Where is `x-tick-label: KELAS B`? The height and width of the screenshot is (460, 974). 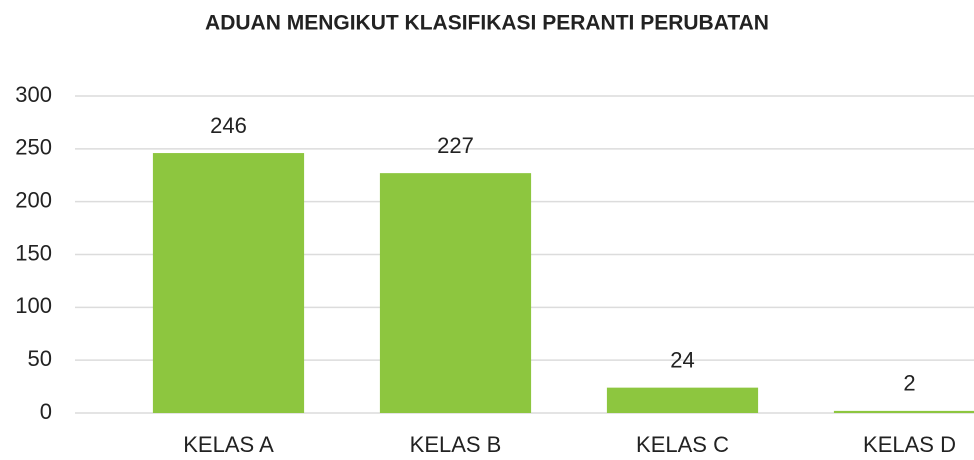
x-tick-label: KELAS B is located at coordinates (456, 444).